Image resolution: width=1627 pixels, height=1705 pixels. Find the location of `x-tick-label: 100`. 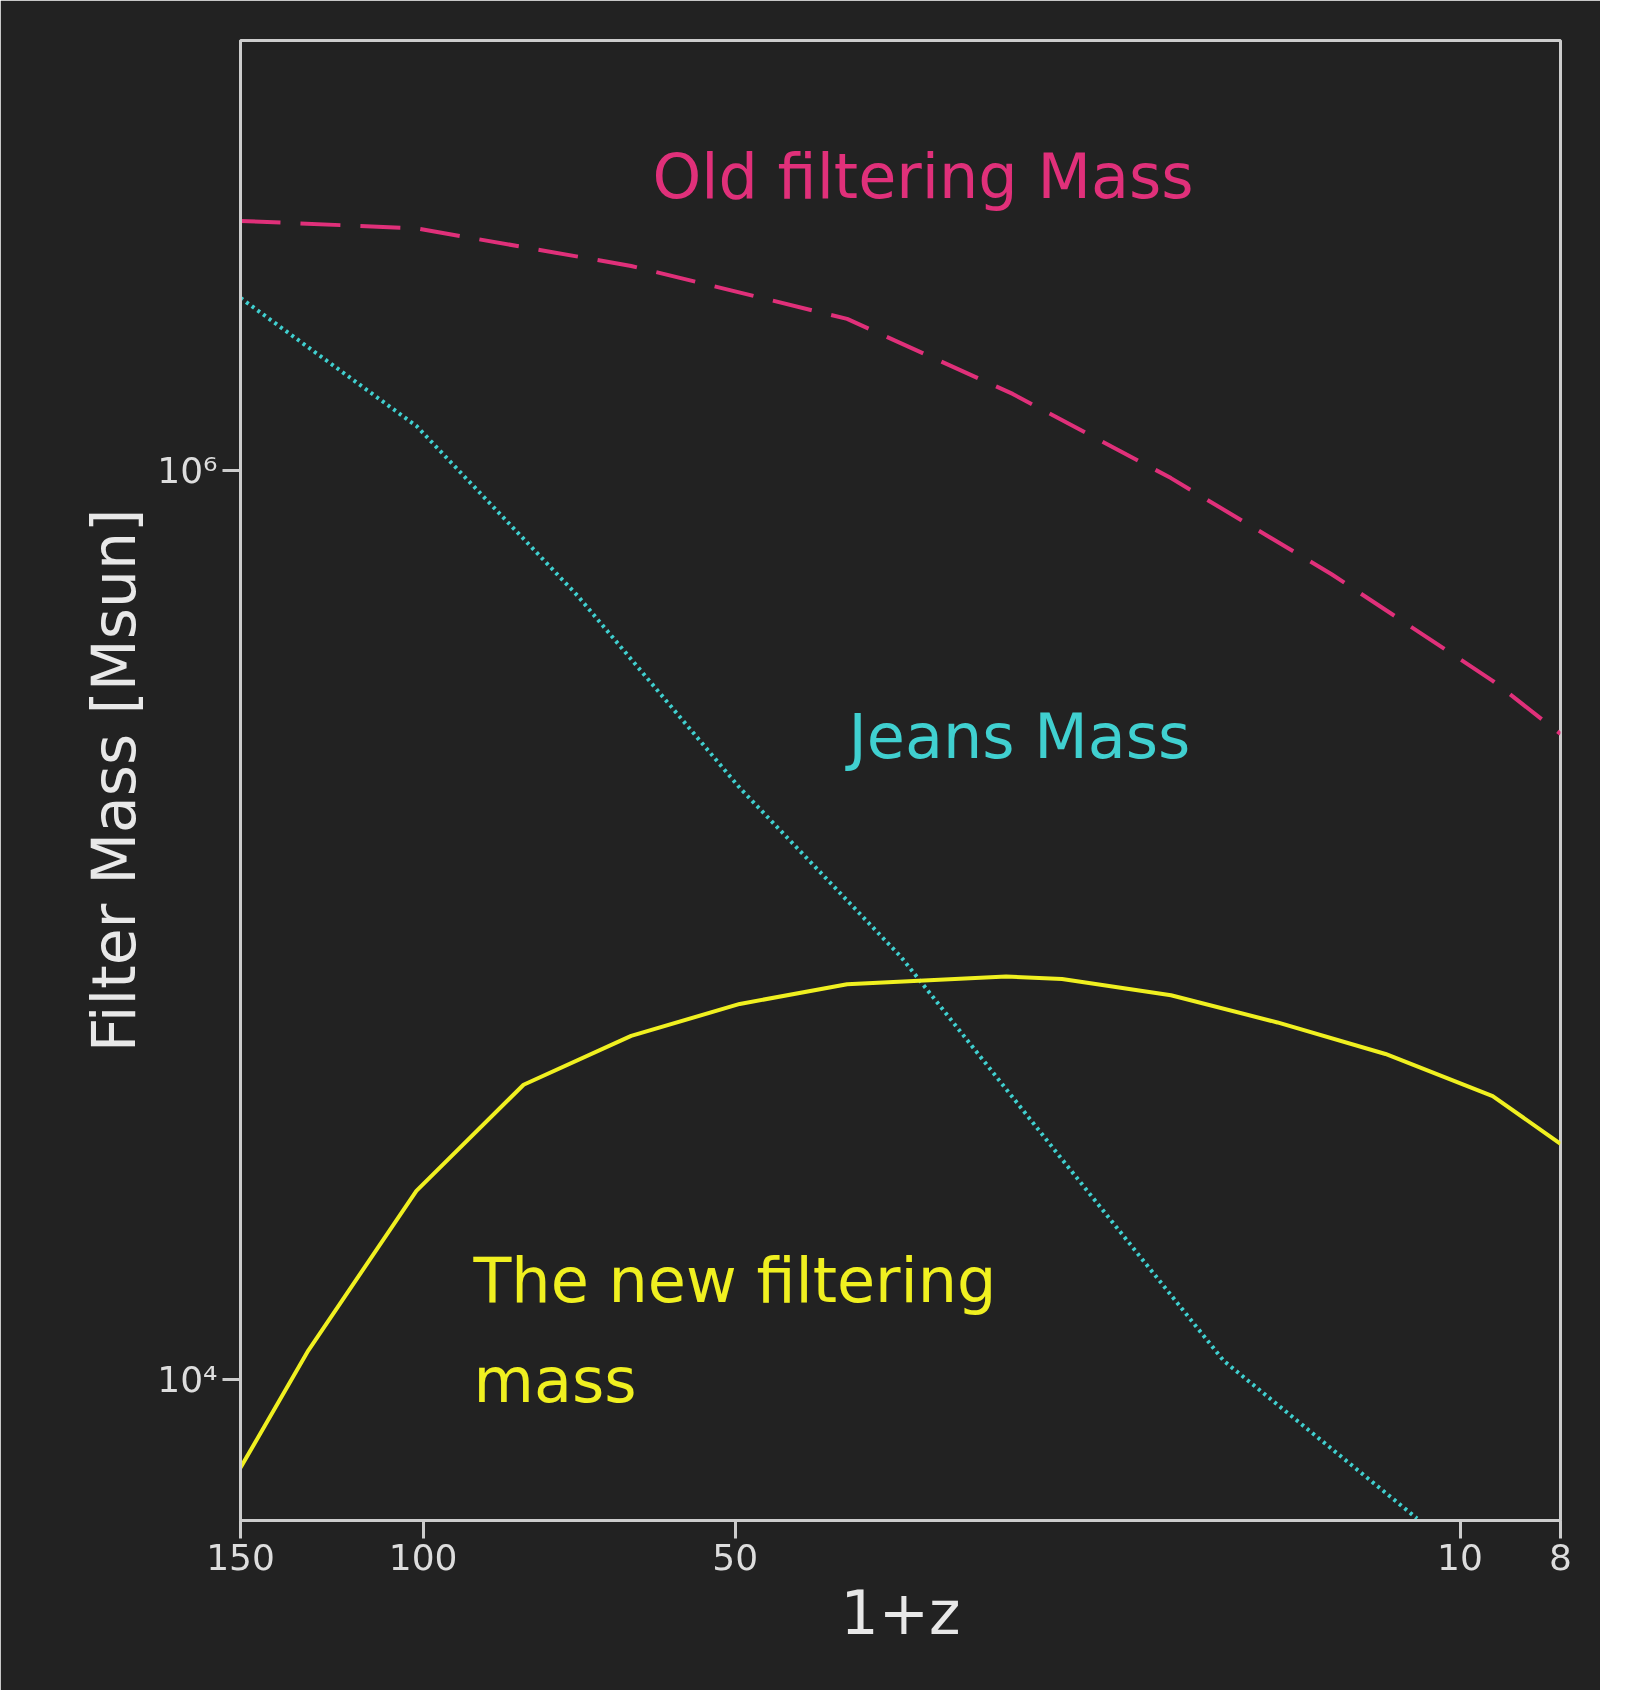

x-tick-label: 100 is located at coordinates (423, 1557).